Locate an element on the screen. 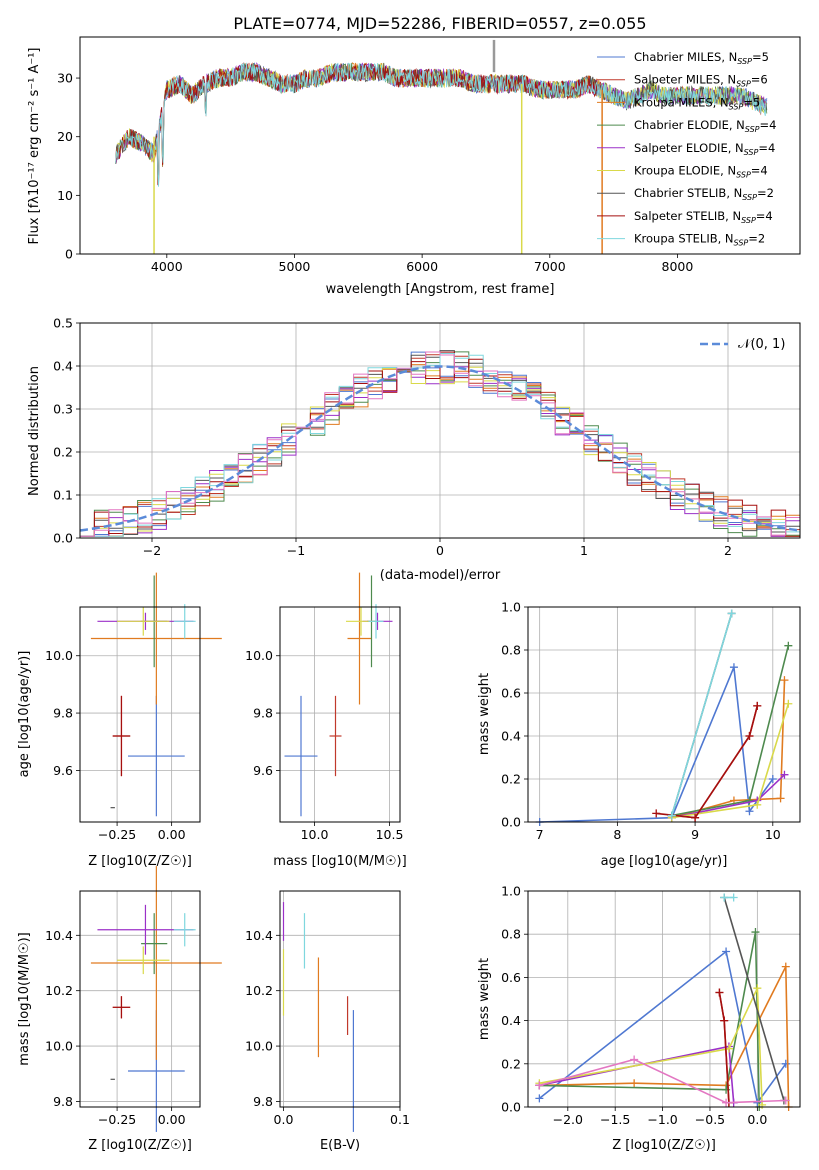 This screenshot has height=1170, width=819. x-tick-label: −1 is located at coordinates (296, 550).